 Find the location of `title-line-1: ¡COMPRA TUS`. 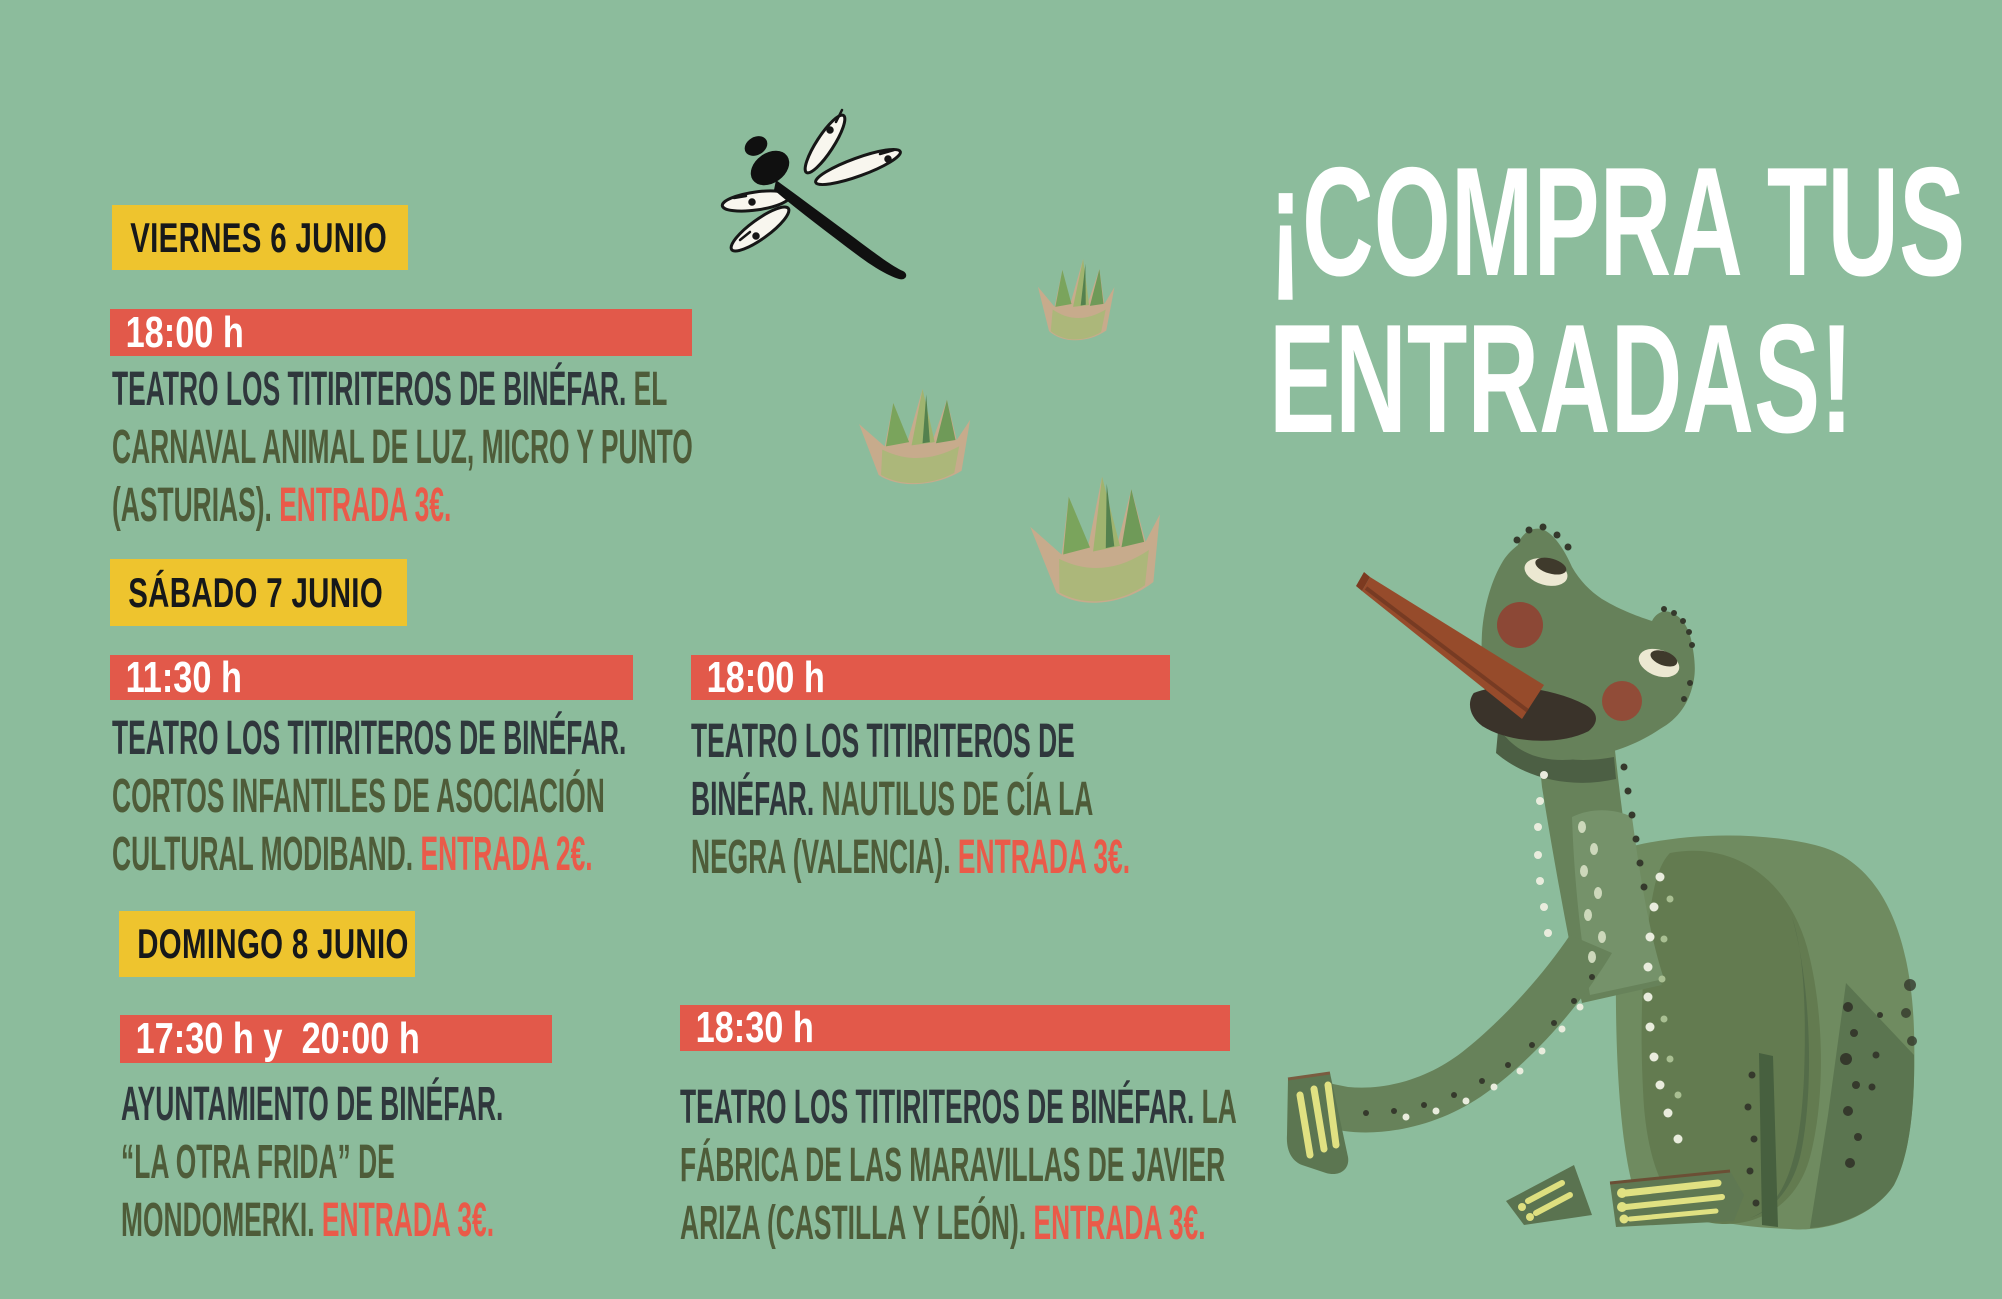

title-line-1: ¡COMPRA TUS is located at coordinates (1617, 221).